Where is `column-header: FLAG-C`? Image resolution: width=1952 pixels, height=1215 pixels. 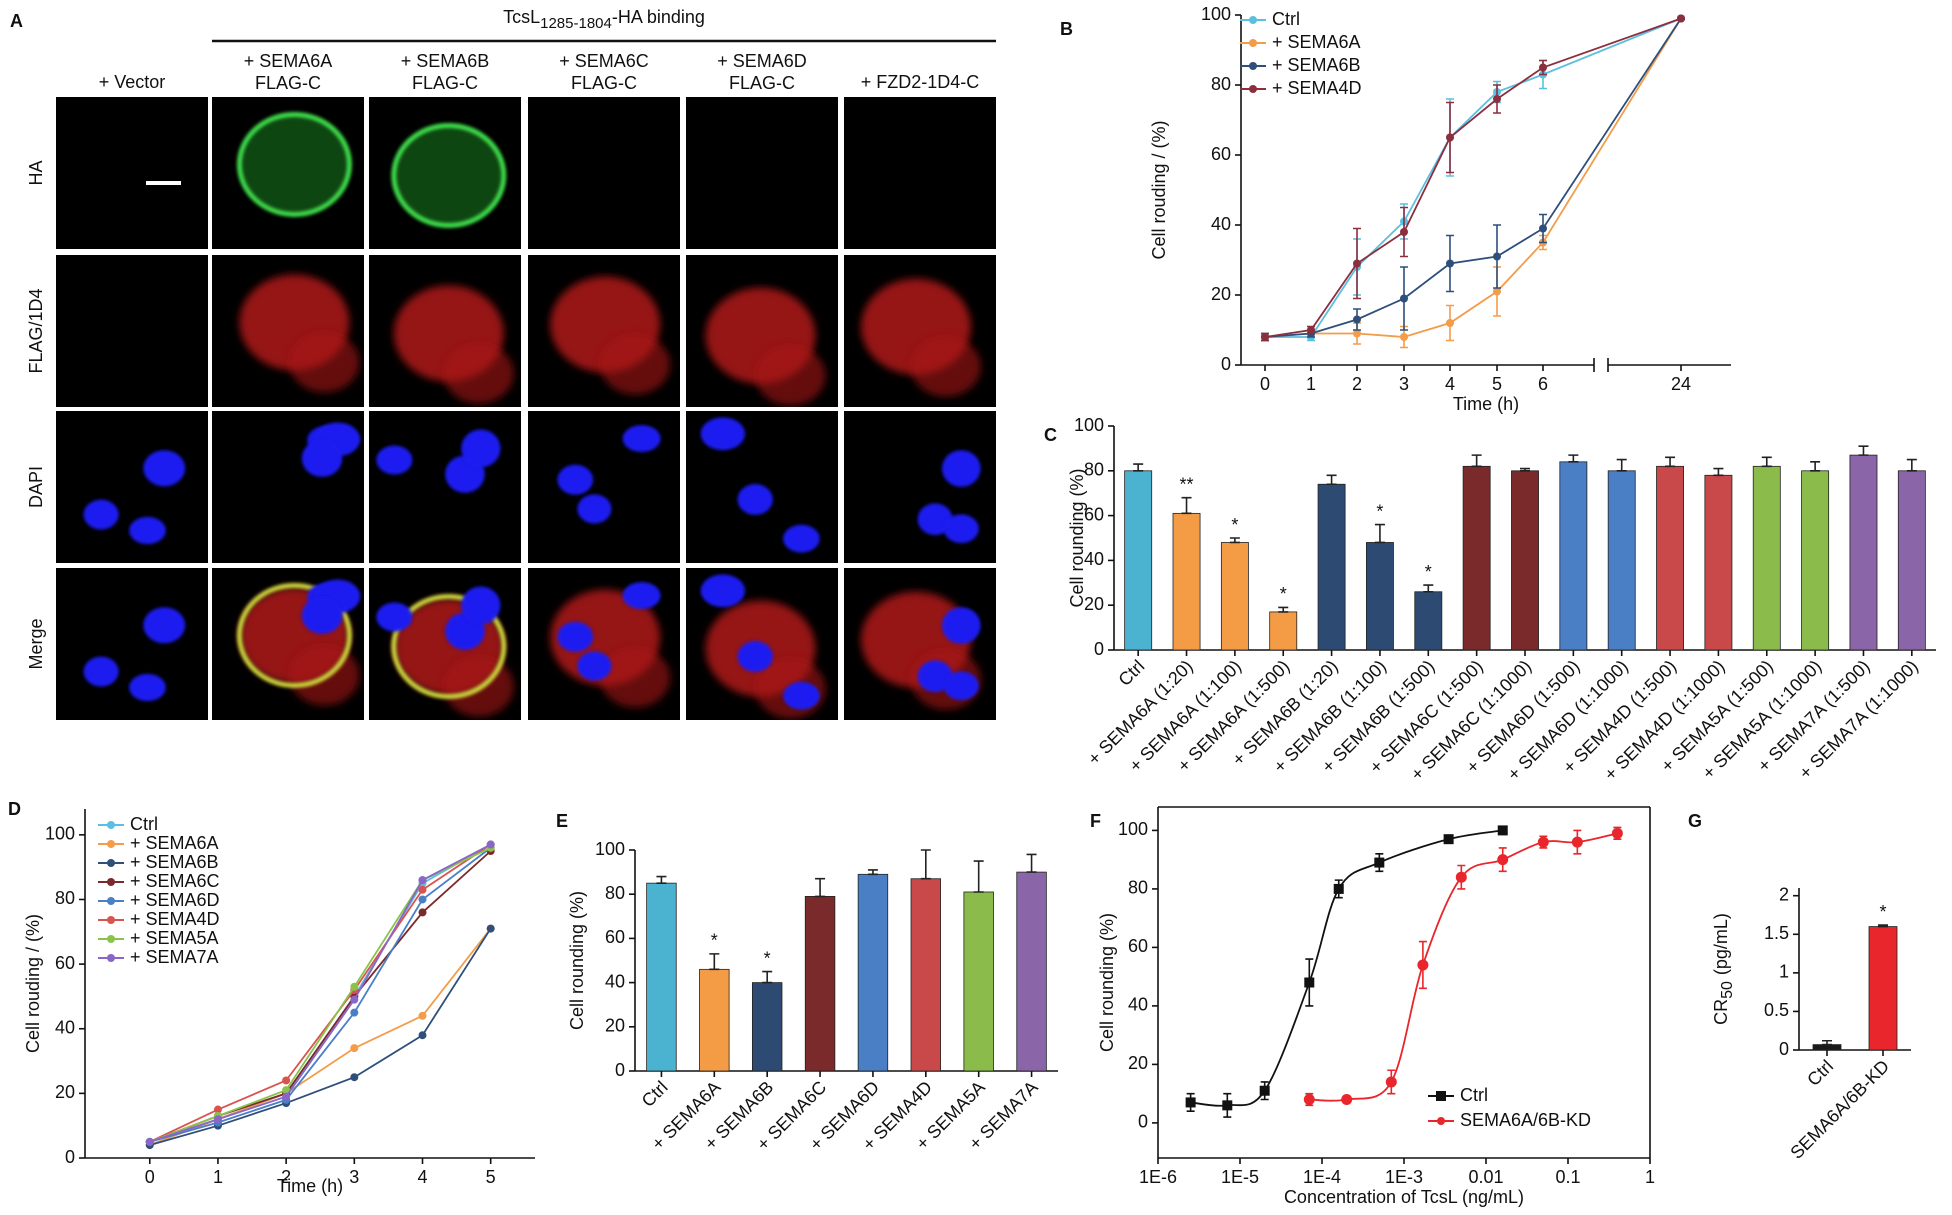 column-header: FLAG-C is located at coordinates (762, 83).